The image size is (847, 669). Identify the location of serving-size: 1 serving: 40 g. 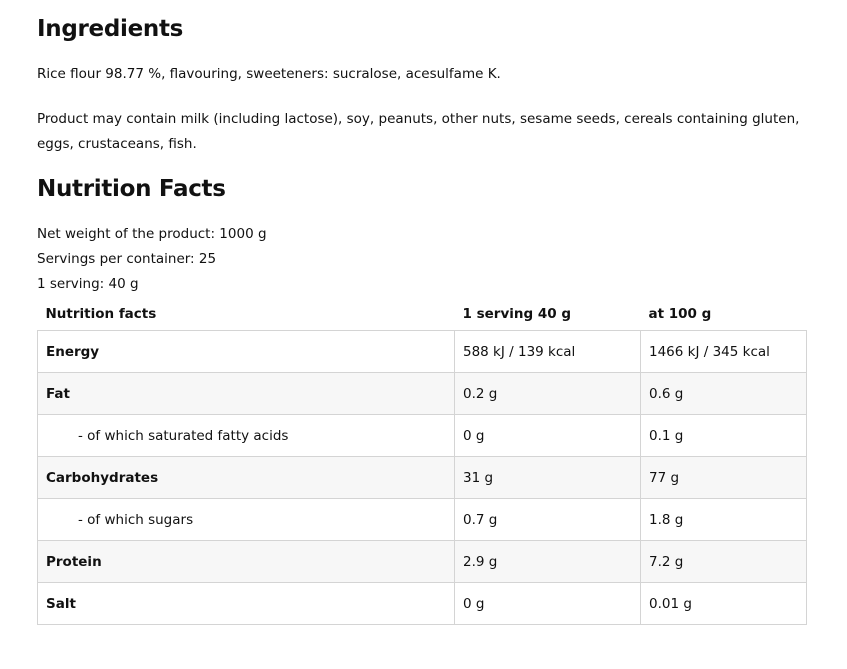
(88, 284).